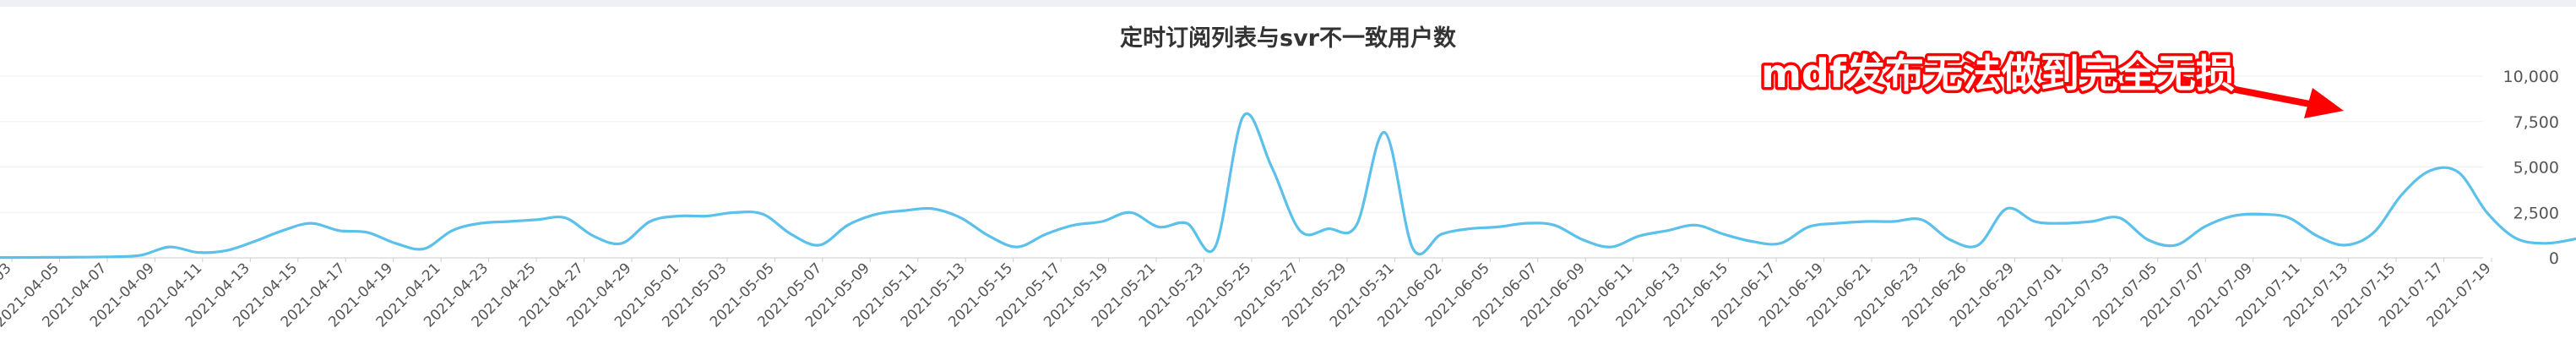 The width and height of the screenshot is (2576, 350). I want to click on annotation-arrow-shaft, so click(2249, 92).